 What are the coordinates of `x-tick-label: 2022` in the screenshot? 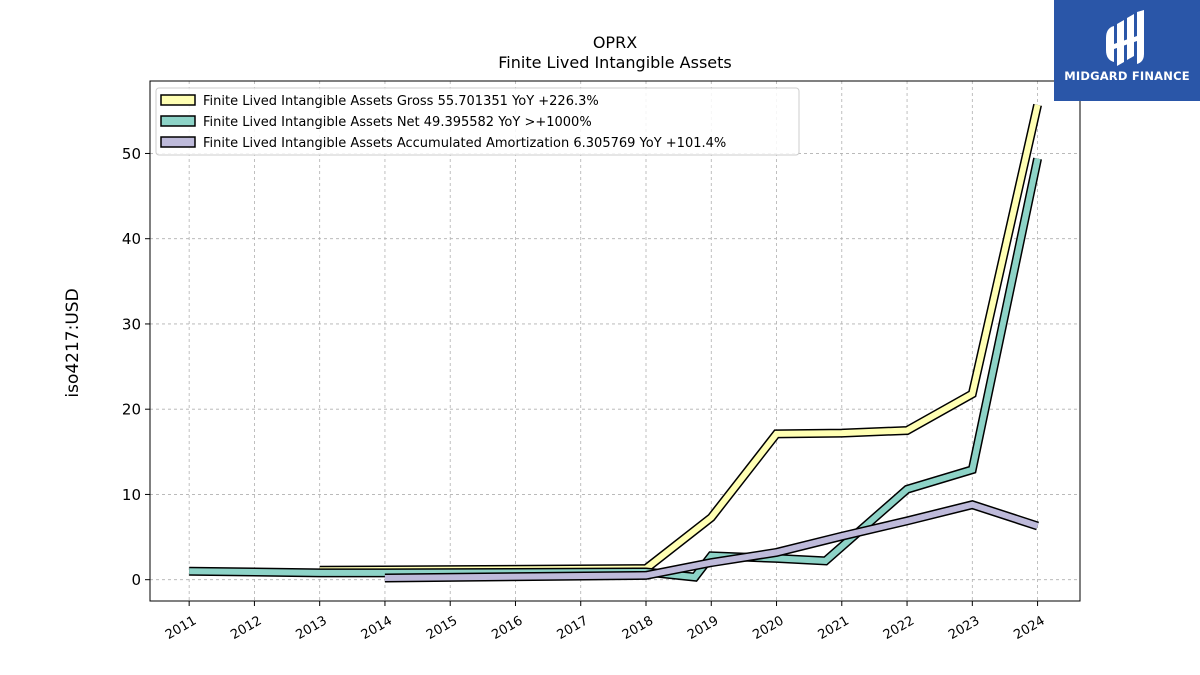 It's located at (899, 628).